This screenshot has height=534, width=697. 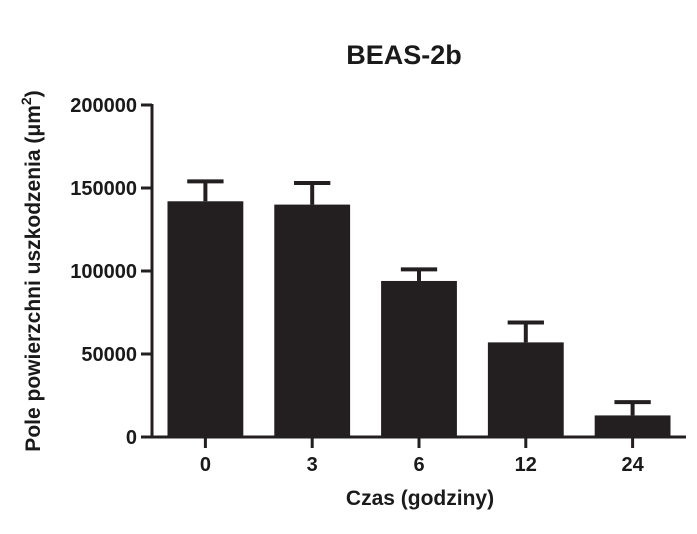 What do you see at coordinates (33, 278) in the screenshot?
I see `y-axis-title-main: Pole powierzchni uszkodzenia (μm` at bounding box center [33, 278].